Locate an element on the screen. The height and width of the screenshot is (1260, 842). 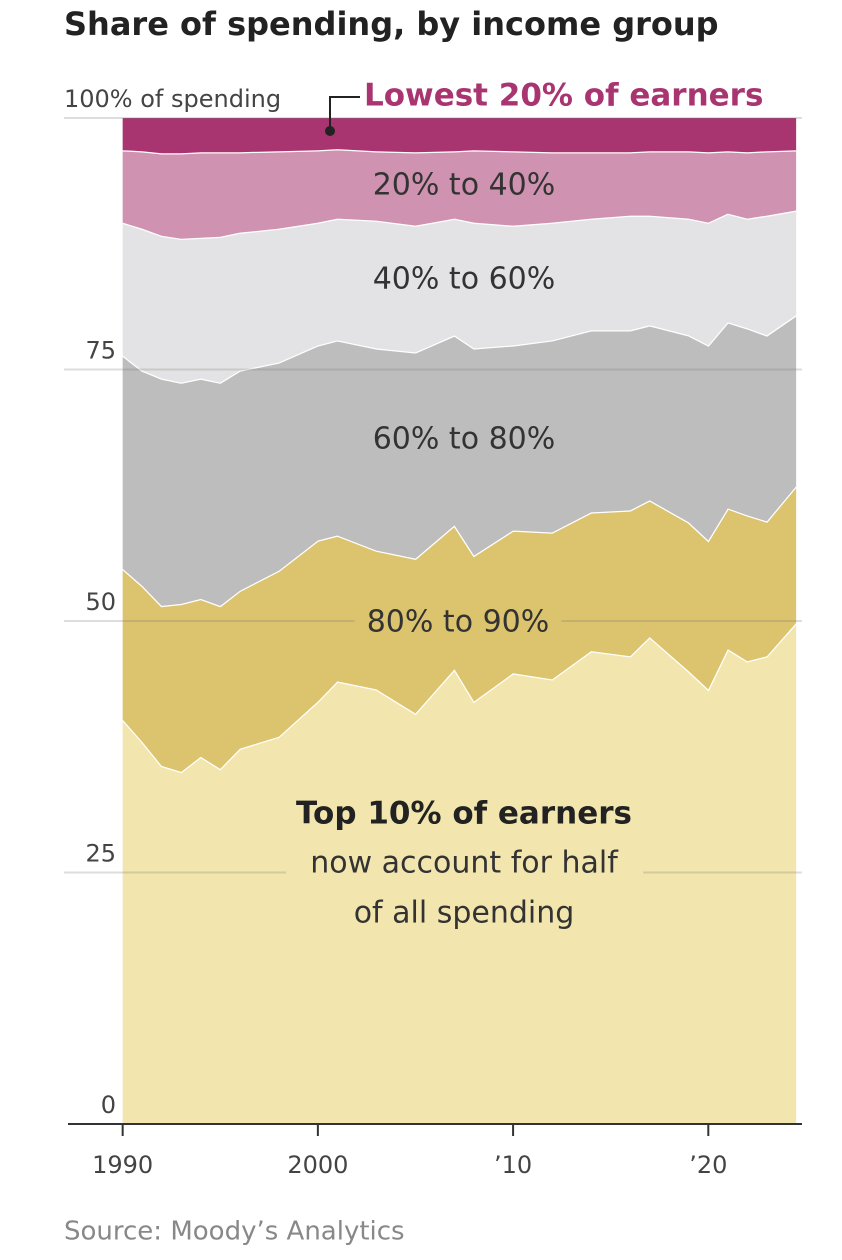
x-tick-label: ’10 is located at coordinates (513, 1165).